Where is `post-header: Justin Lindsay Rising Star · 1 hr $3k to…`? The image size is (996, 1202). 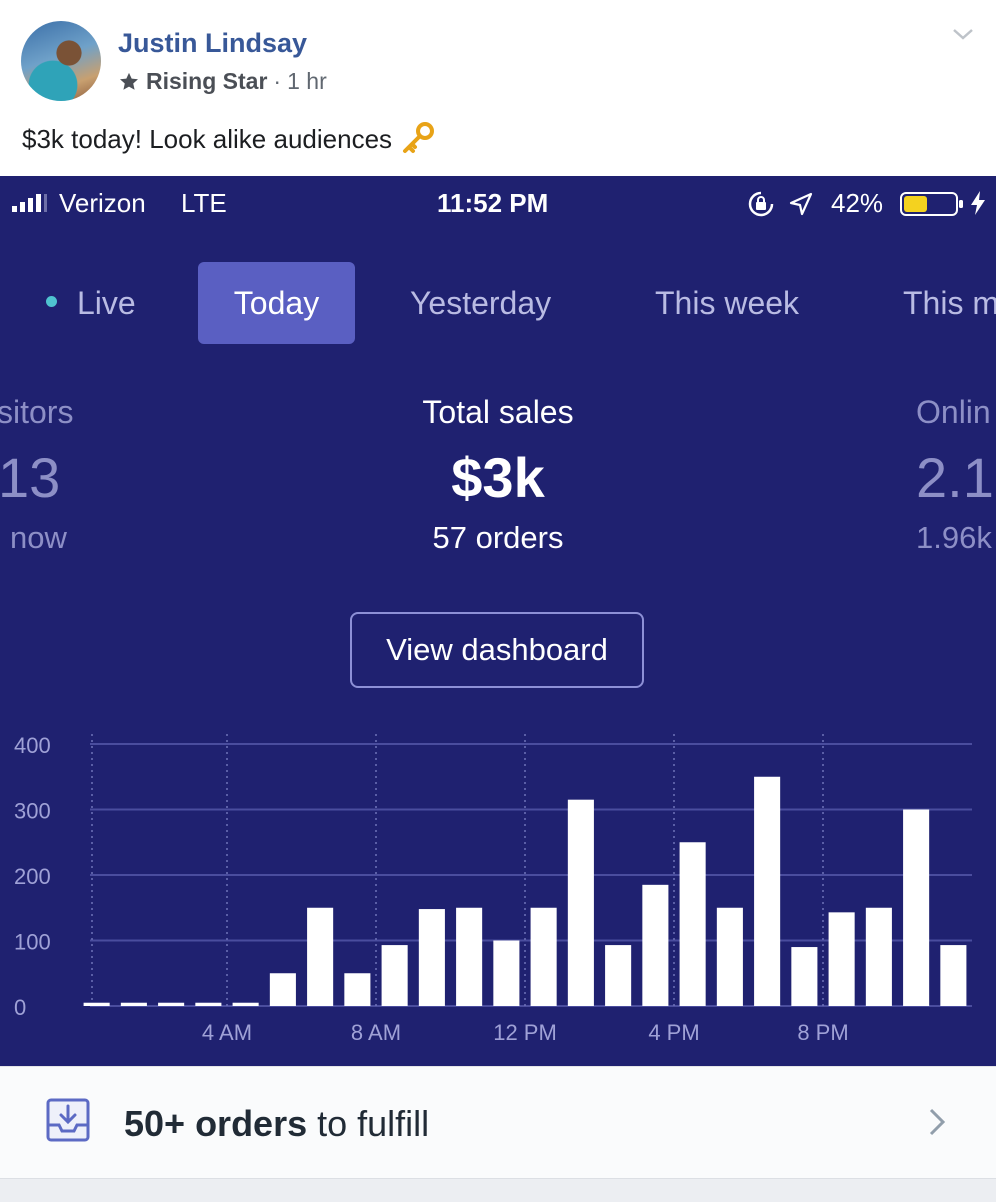 post-header: Justin Lindsay Rising Star · 1 hr $3k to… is located at coordinates (498, 88).